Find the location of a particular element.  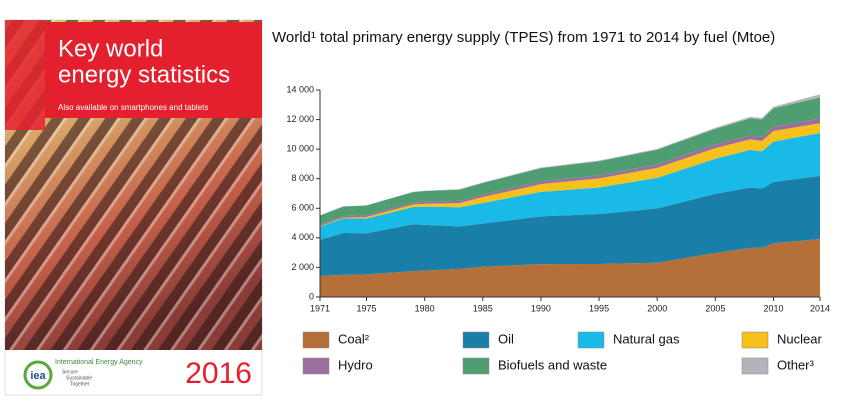

logo-ring is located at coordinates (38, 375).